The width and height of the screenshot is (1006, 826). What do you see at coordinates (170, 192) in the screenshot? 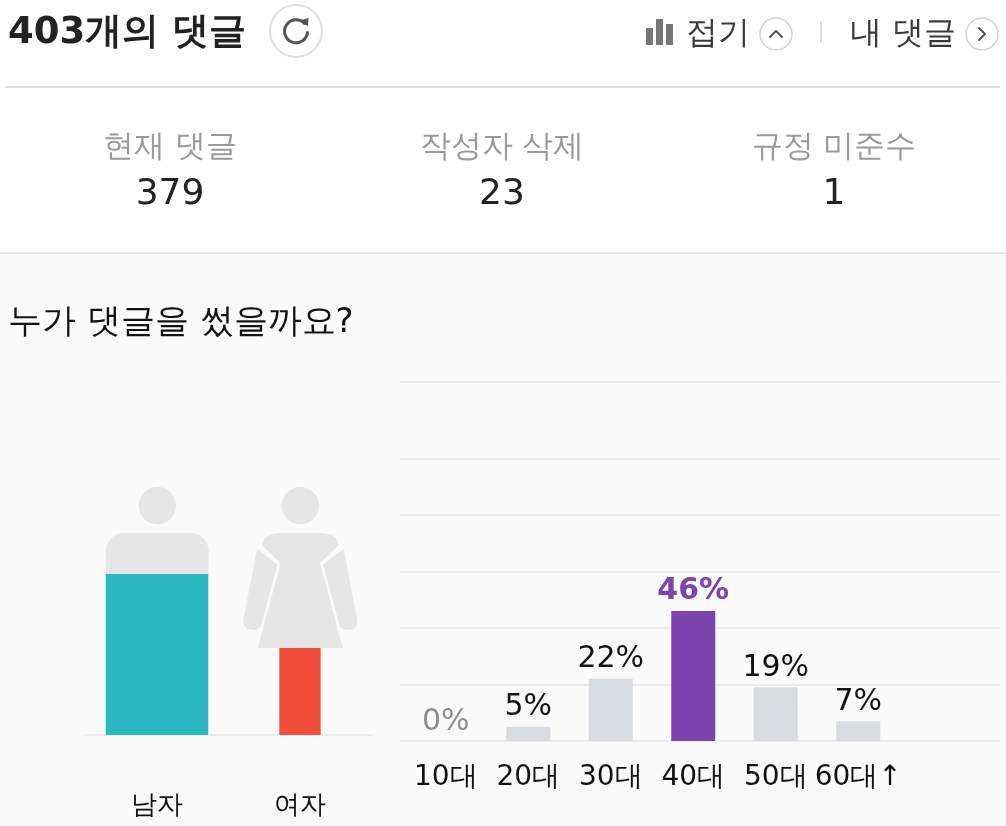
I see `data-label: 379` at bounding box center [170, 192].